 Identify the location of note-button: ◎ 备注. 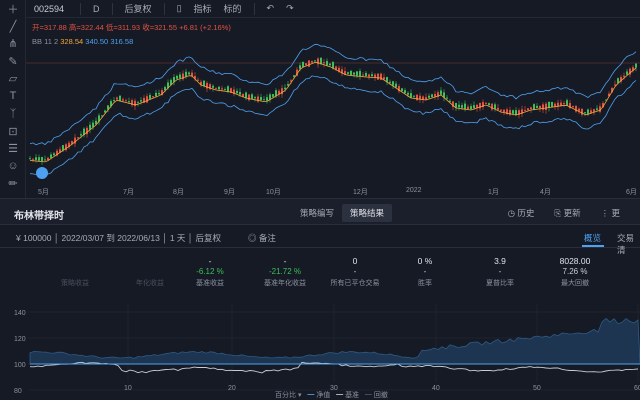
(262, 238).